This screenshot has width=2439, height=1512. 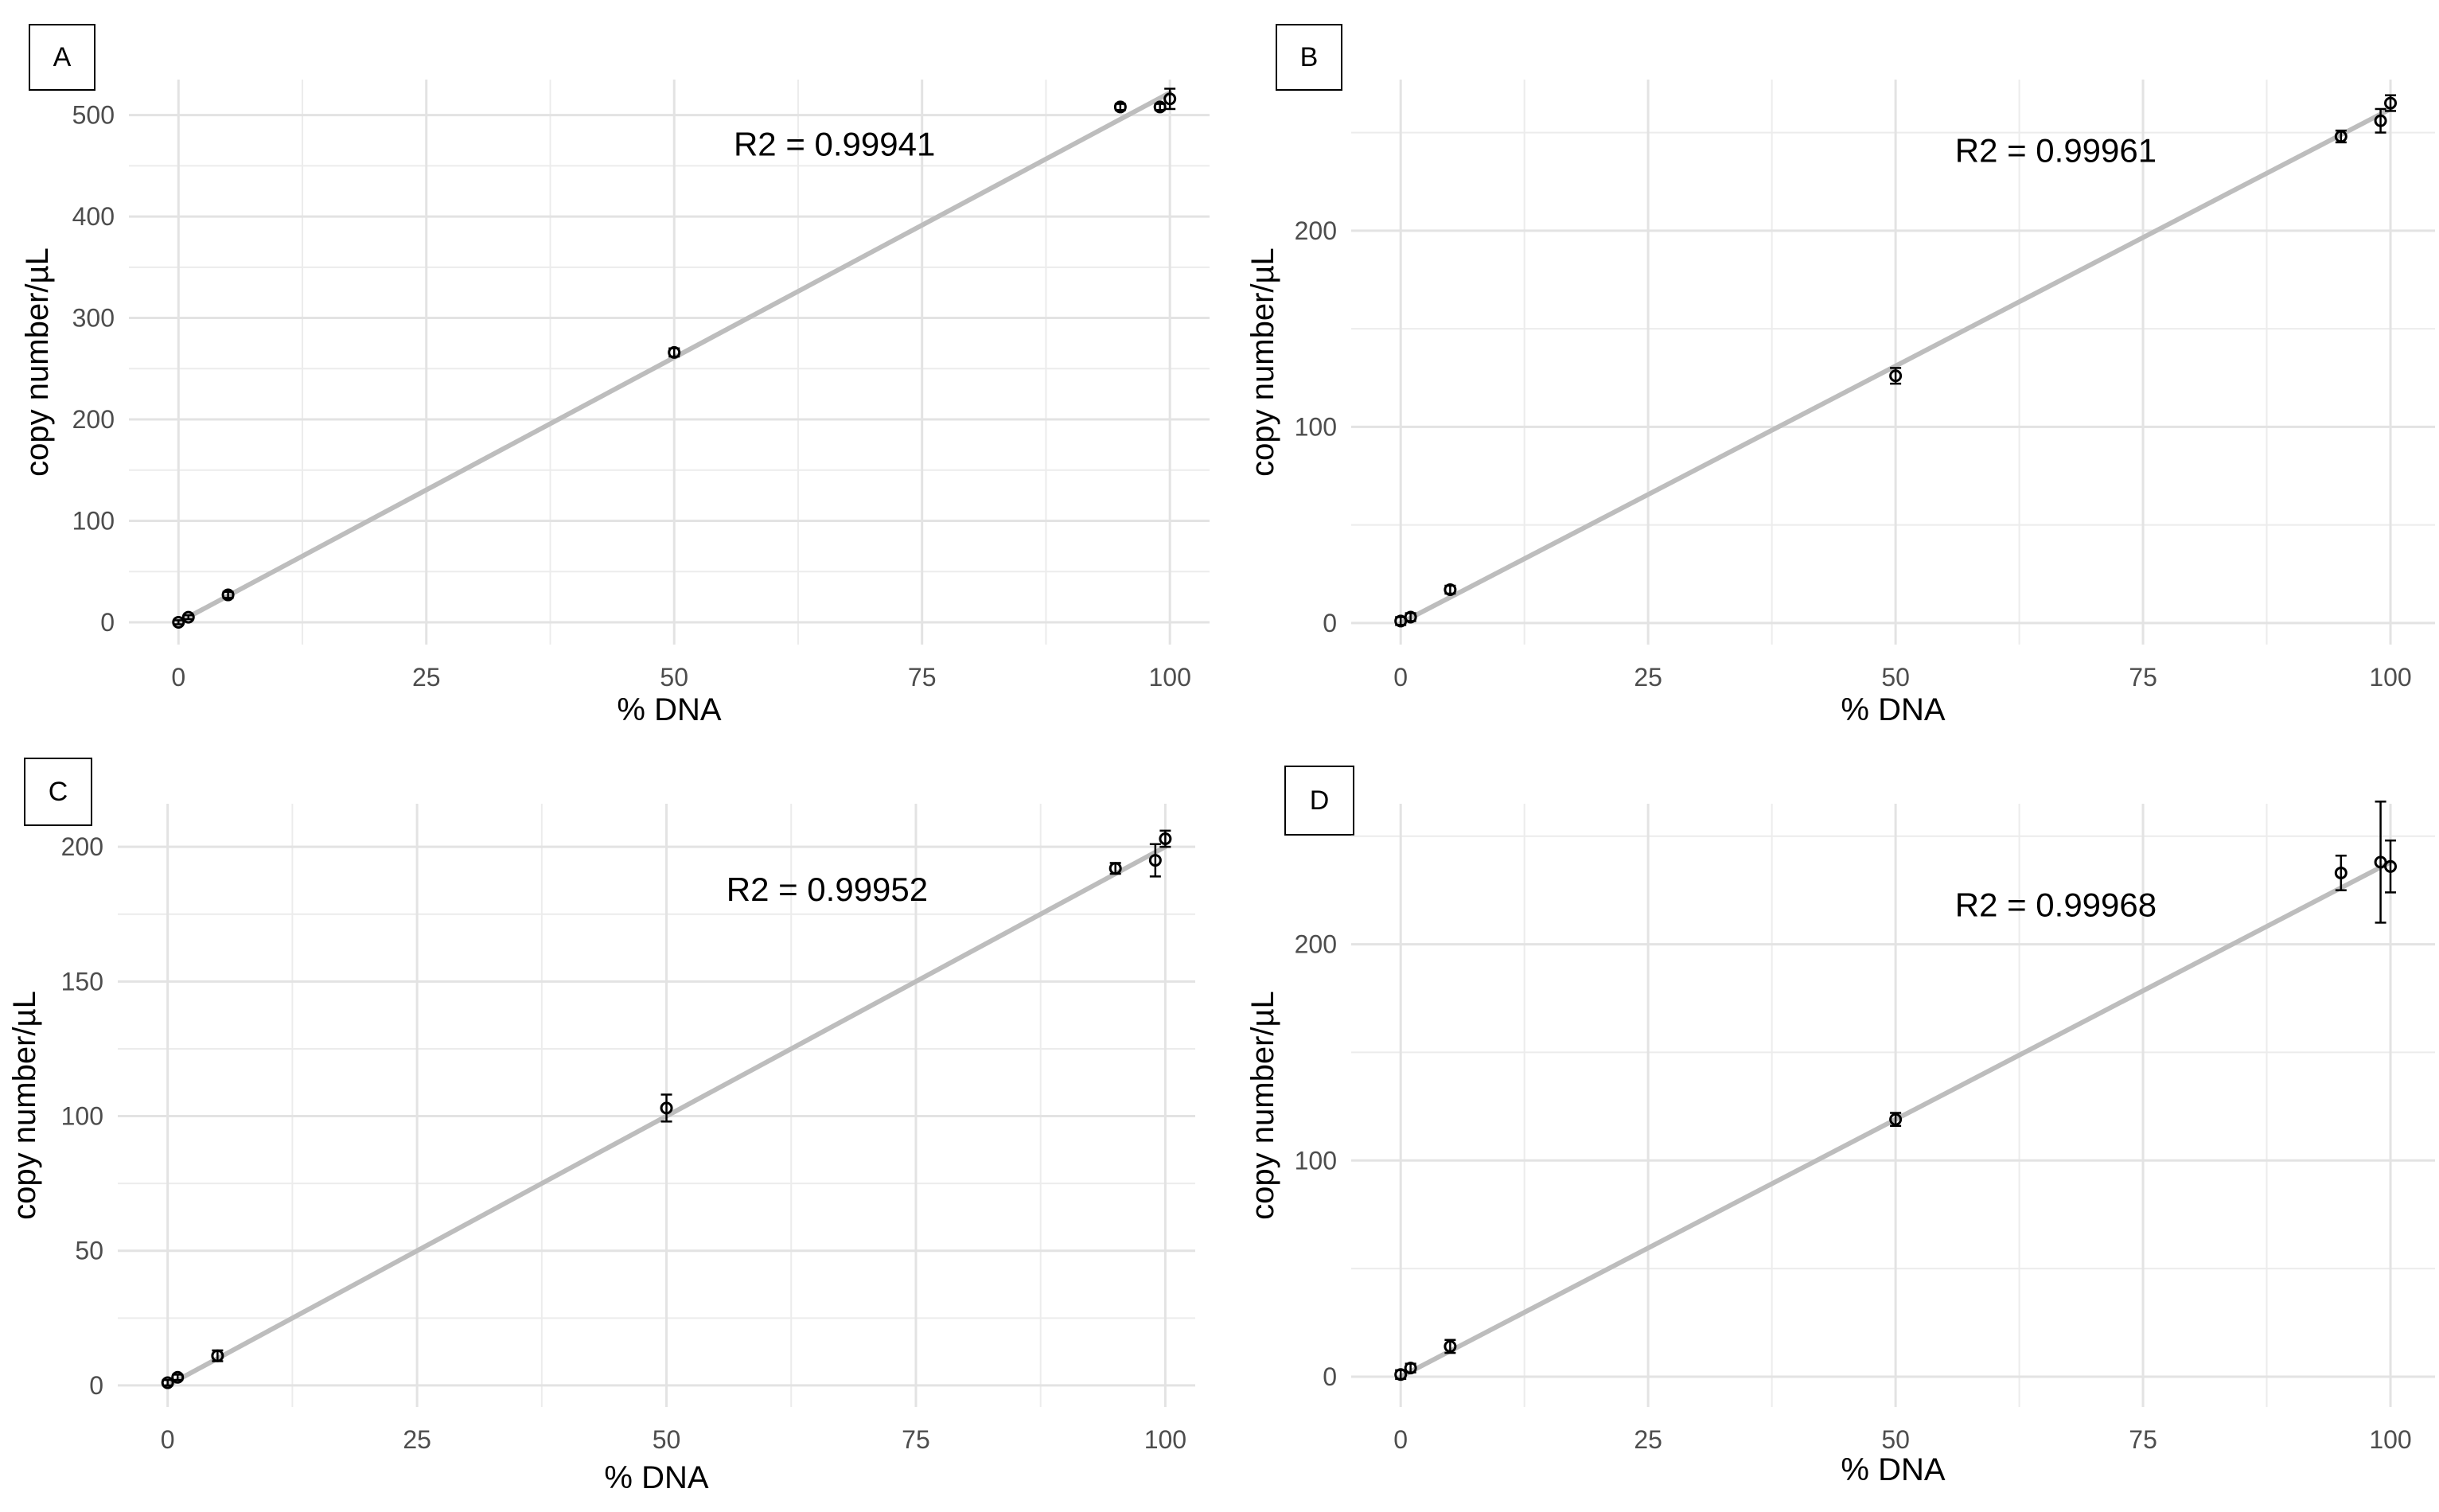 I want to click on panel-label-d: D, so click(x=1319, y=801).